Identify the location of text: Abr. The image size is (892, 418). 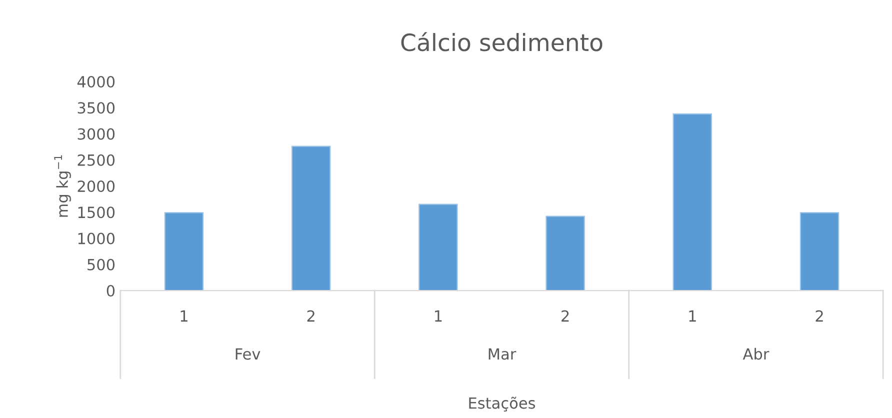
(756, 354).